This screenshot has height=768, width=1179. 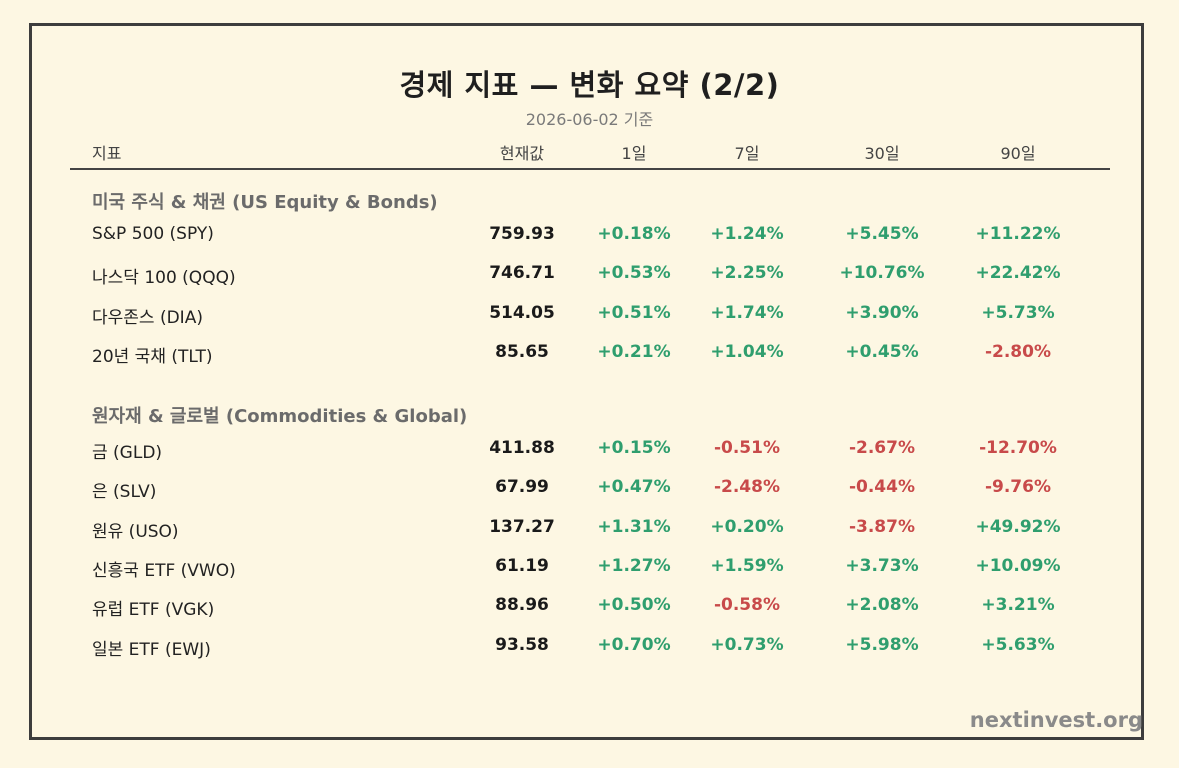 What do you see at coordinates (634, 312) in the screenshot?
I see `change-1d: +0.51%` at bounding box center [634, 312].